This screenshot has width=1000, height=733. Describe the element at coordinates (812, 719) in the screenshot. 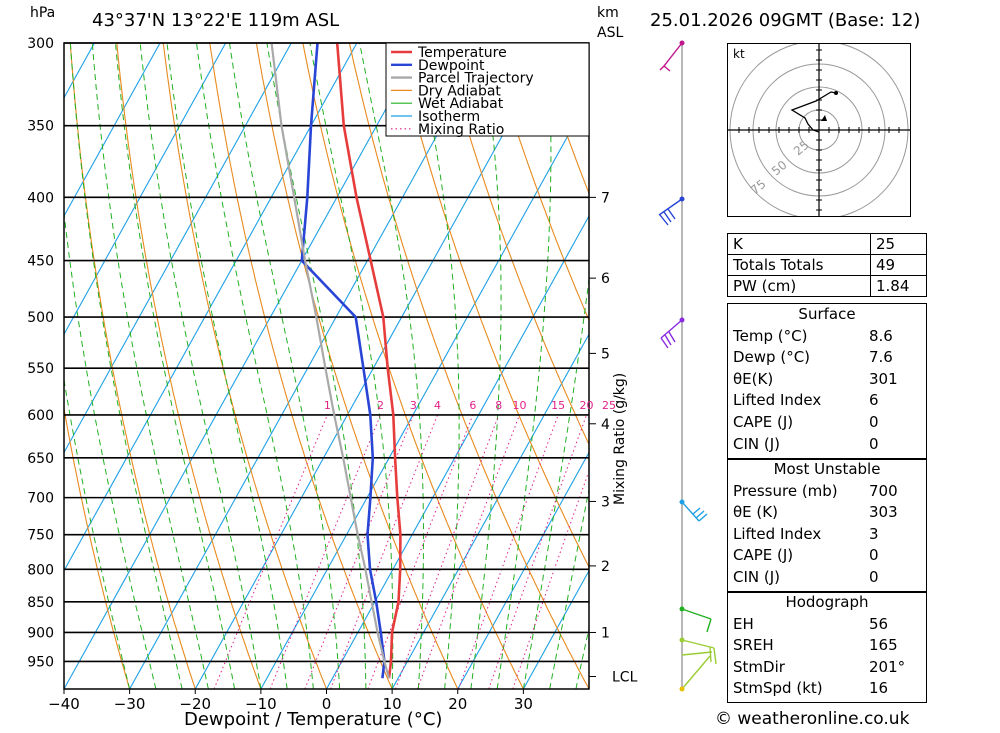

I see `footer-credit: © weatheronline.co.uk` at that location.